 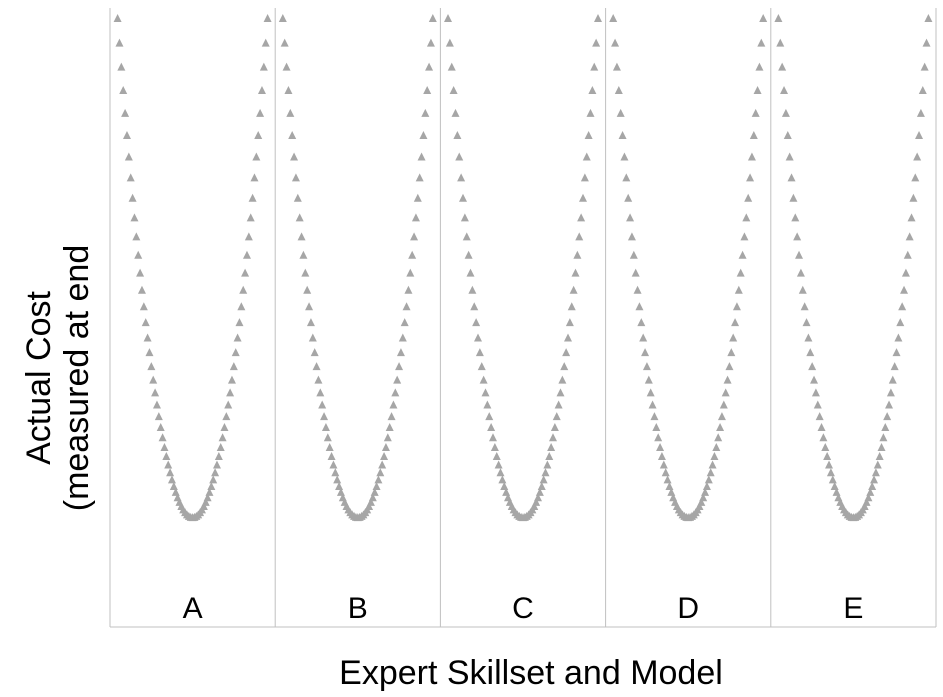 I want to click on panel-label-c: C, so click(x=523, y=608).